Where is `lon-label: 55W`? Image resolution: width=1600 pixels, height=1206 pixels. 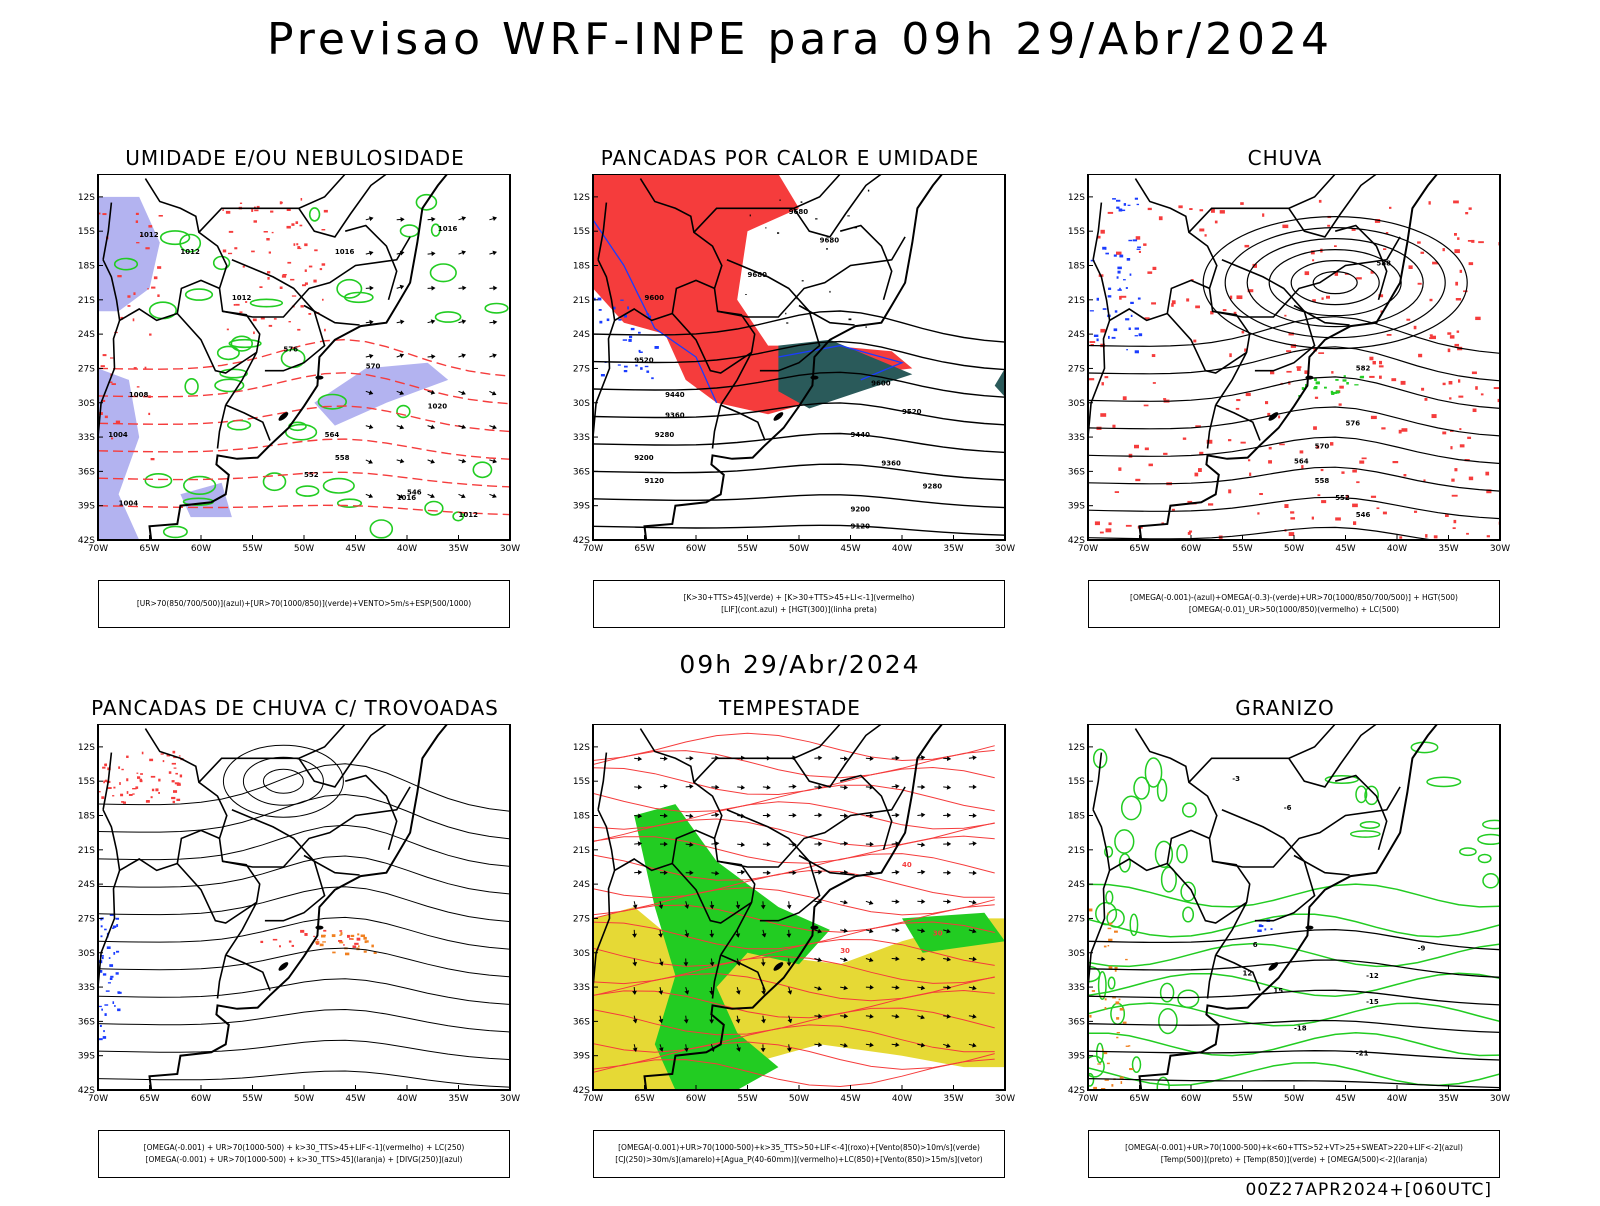
lon-label: 55W is located at coordinates (1242, 1099).